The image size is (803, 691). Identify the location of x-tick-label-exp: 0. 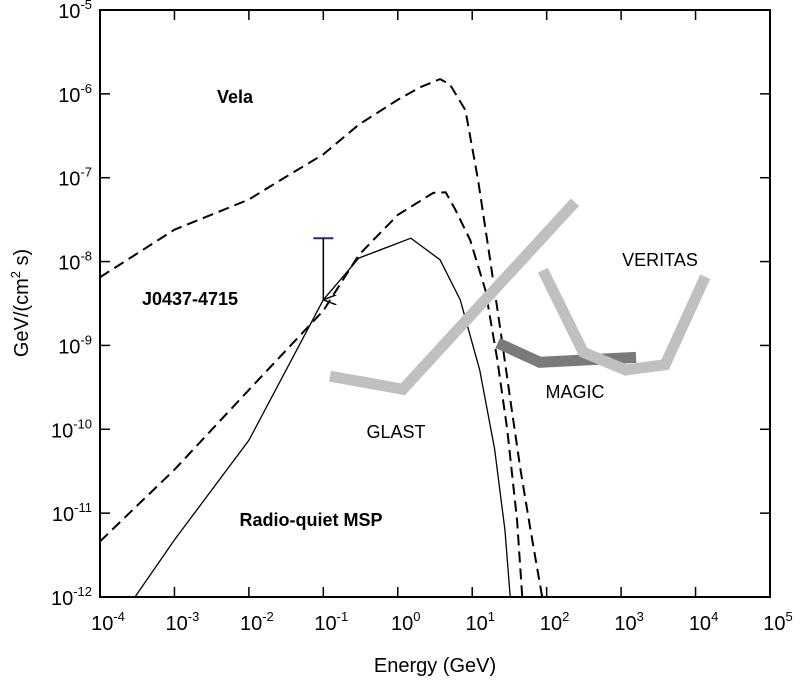
(416, 616).